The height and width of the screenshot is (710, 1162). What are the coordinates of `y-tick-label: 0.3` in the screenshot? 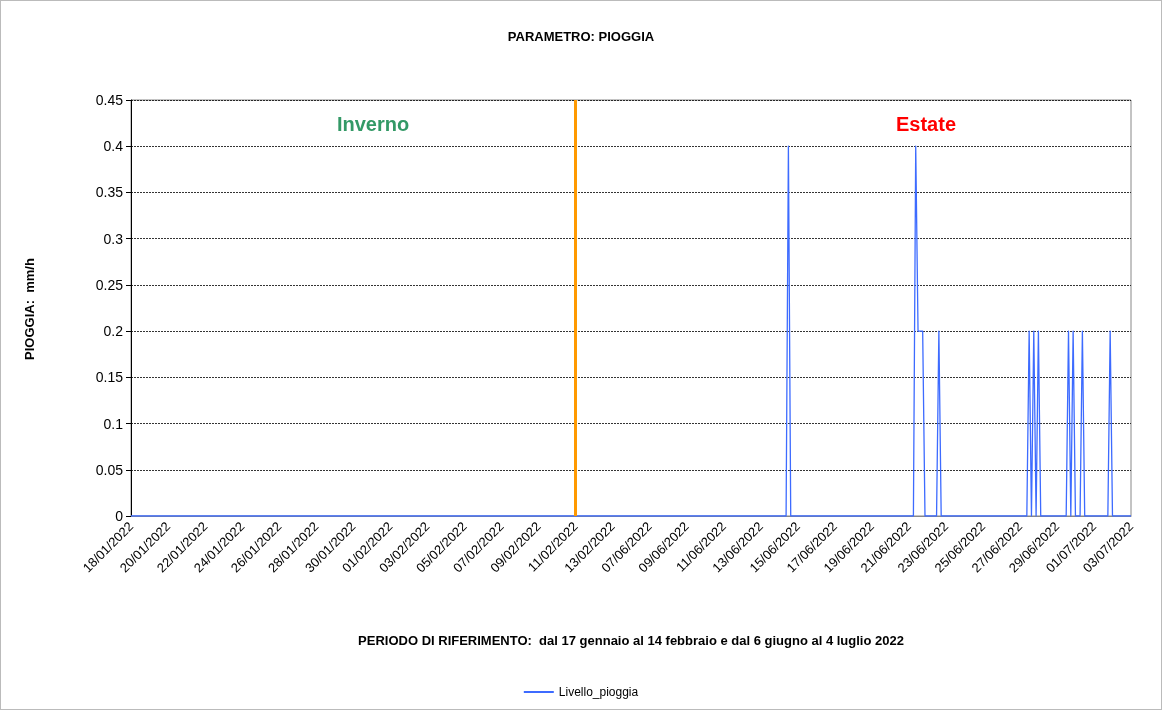 It's located at (113, 238).